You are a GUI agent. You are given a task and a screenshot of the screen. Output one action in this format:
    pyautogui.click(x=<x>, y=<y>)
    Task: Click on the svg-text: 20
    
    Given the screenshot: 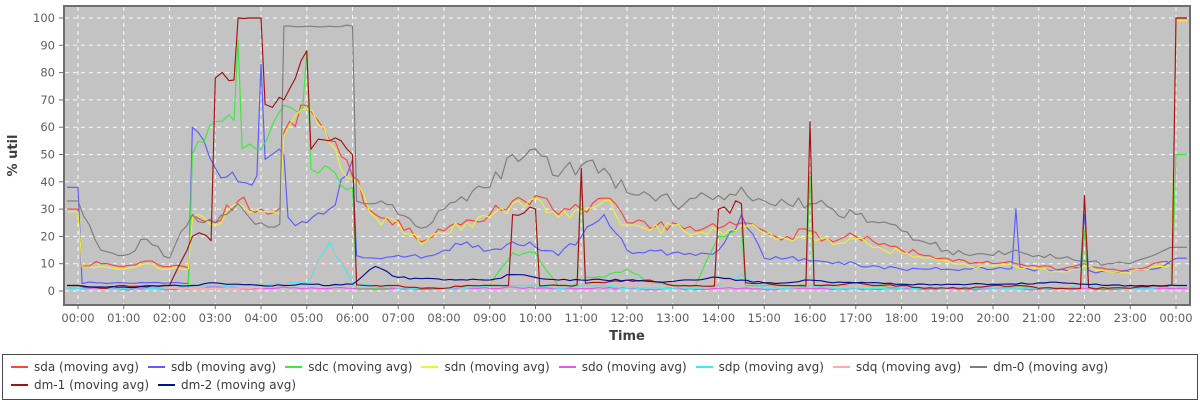 What is the action you would take?
    pyautogui.click(x=47, y=236)
    